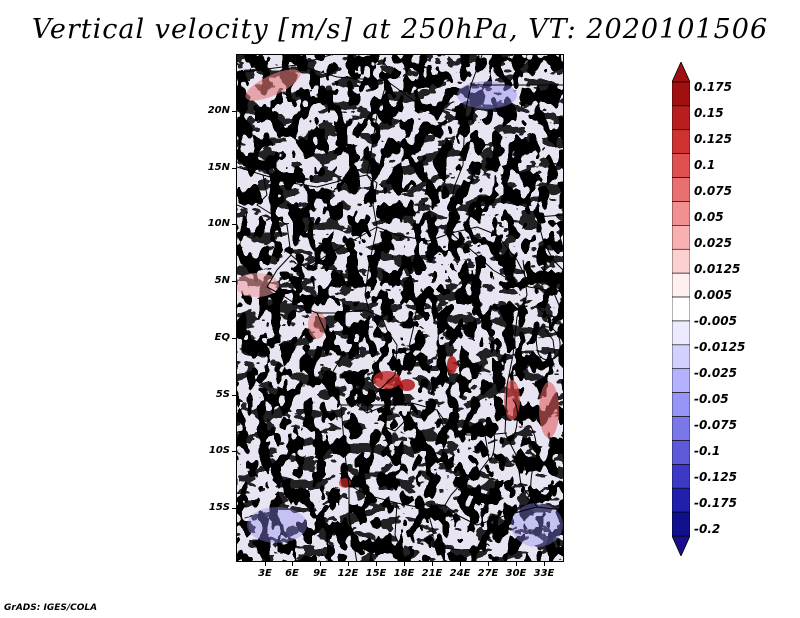 The image size is (800, 618). I want to click on lakes, so click(463, 337).